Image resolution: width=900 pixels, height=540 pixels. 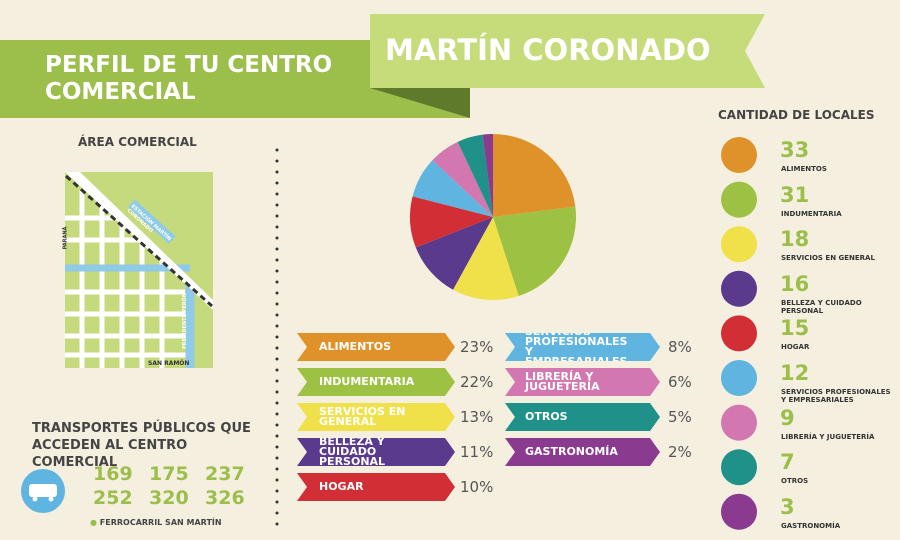 I want to click on legend-ribbon: SERVICIOS EN GENERAL, so click(x=376, y=417).